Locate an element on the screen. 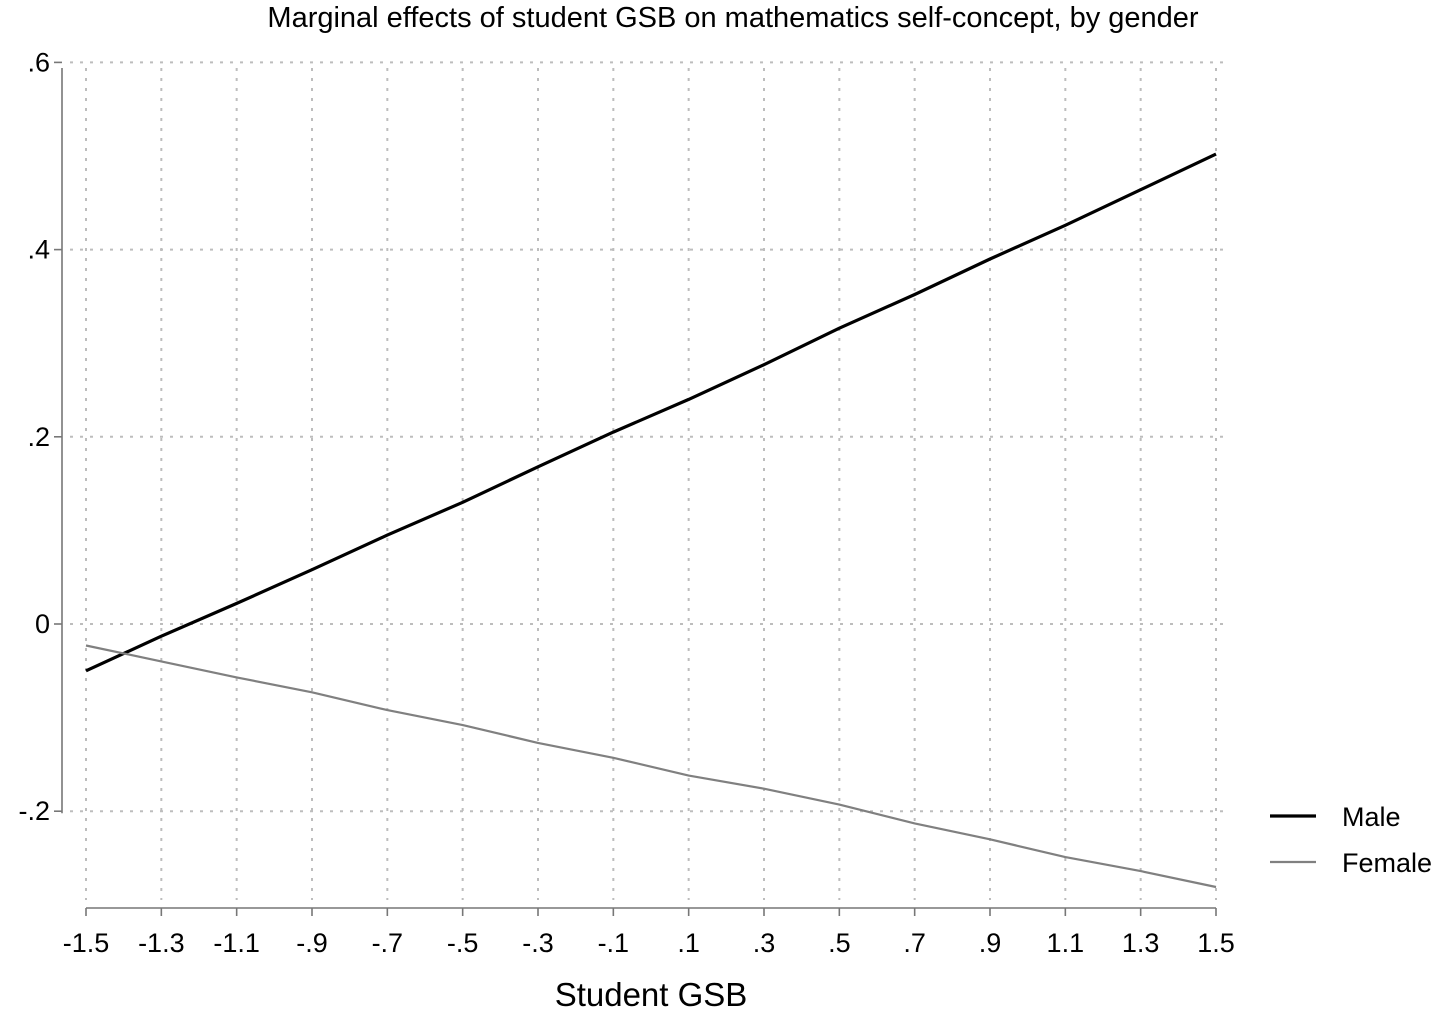  x-tick-label-11: .7 is located at coordinates (914, 943).